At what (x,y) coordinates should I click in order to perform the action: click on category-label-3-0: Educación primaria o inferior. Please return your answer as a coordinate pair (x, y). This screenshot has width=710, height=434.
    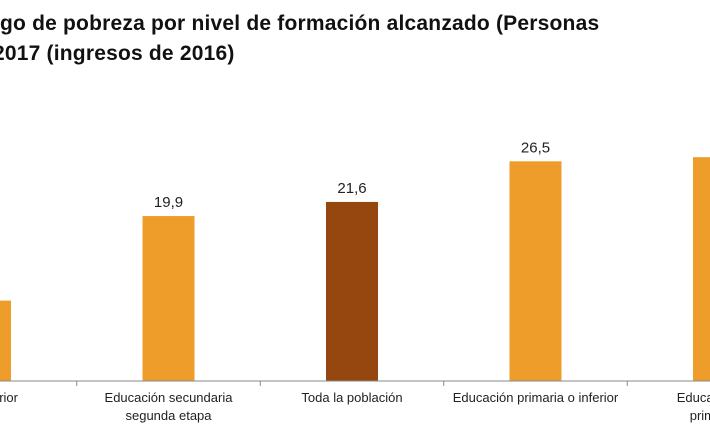
    Looking at the image, I should click on (536, 397).